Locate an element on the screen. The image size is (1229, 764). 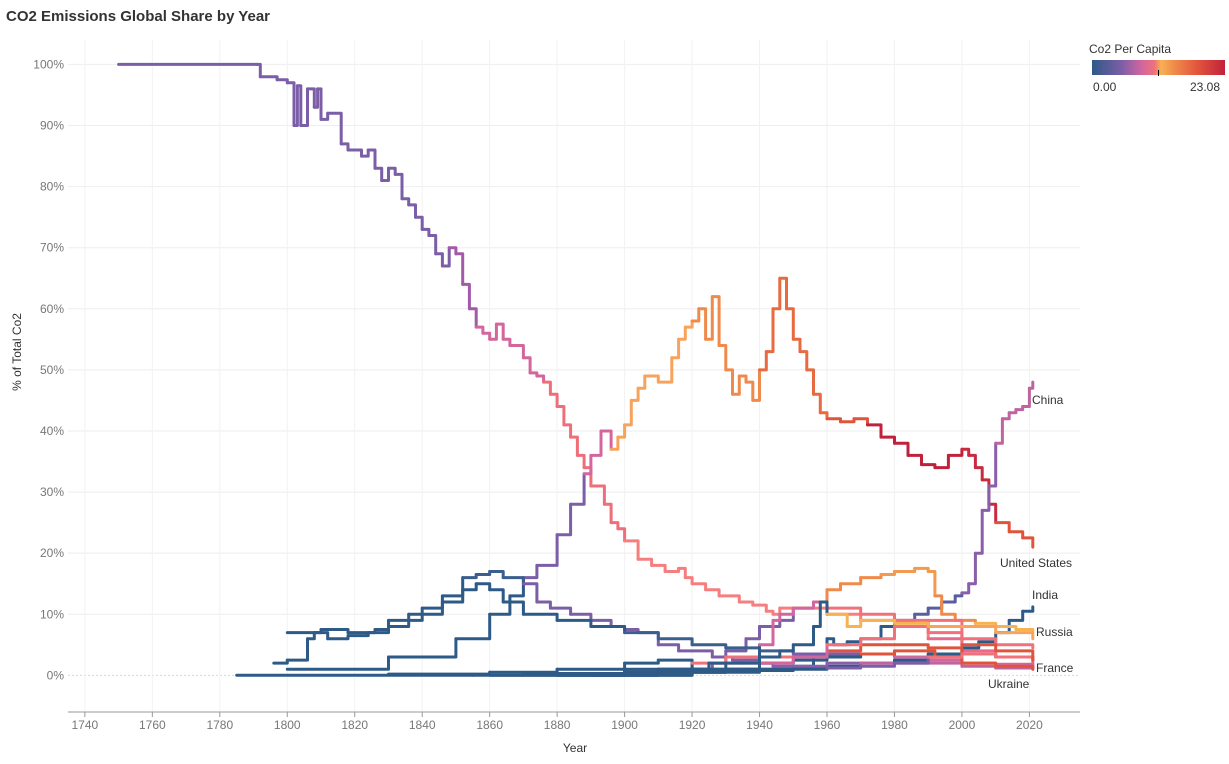
y-axis: 0% 10% 20% 30% 40% 50% 60% 70% 80% 90% 100% is located at coordinates (48, 369).